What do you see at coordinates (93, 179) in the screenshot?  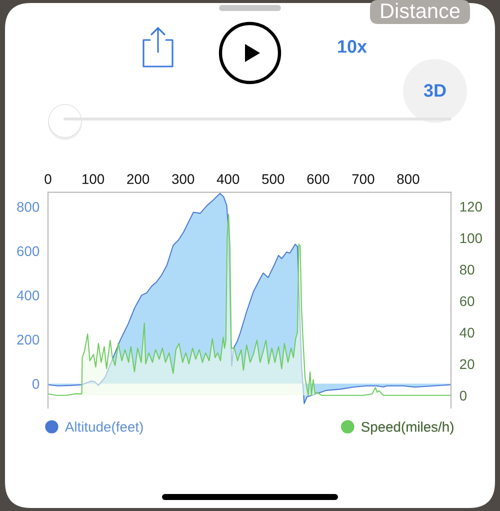 I see `x-tick-label: 100` at bounding box center [93, 179].